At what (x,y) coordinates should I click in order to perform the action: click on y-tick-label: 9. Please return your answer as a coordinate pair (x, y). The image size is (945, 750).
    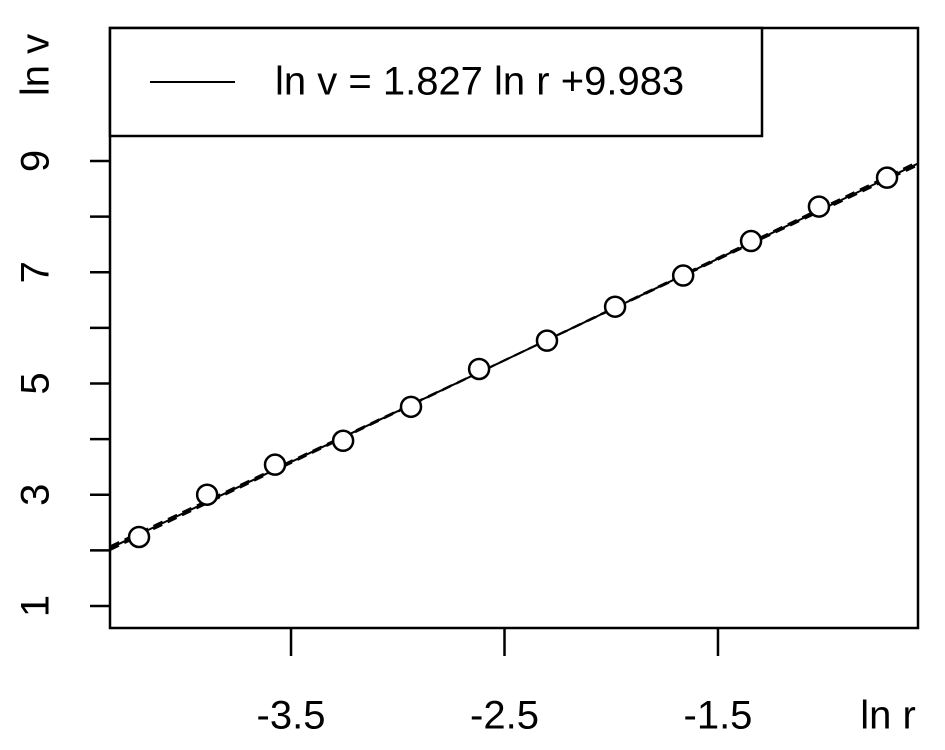
    Looking at the image, I should click on (36, 161).